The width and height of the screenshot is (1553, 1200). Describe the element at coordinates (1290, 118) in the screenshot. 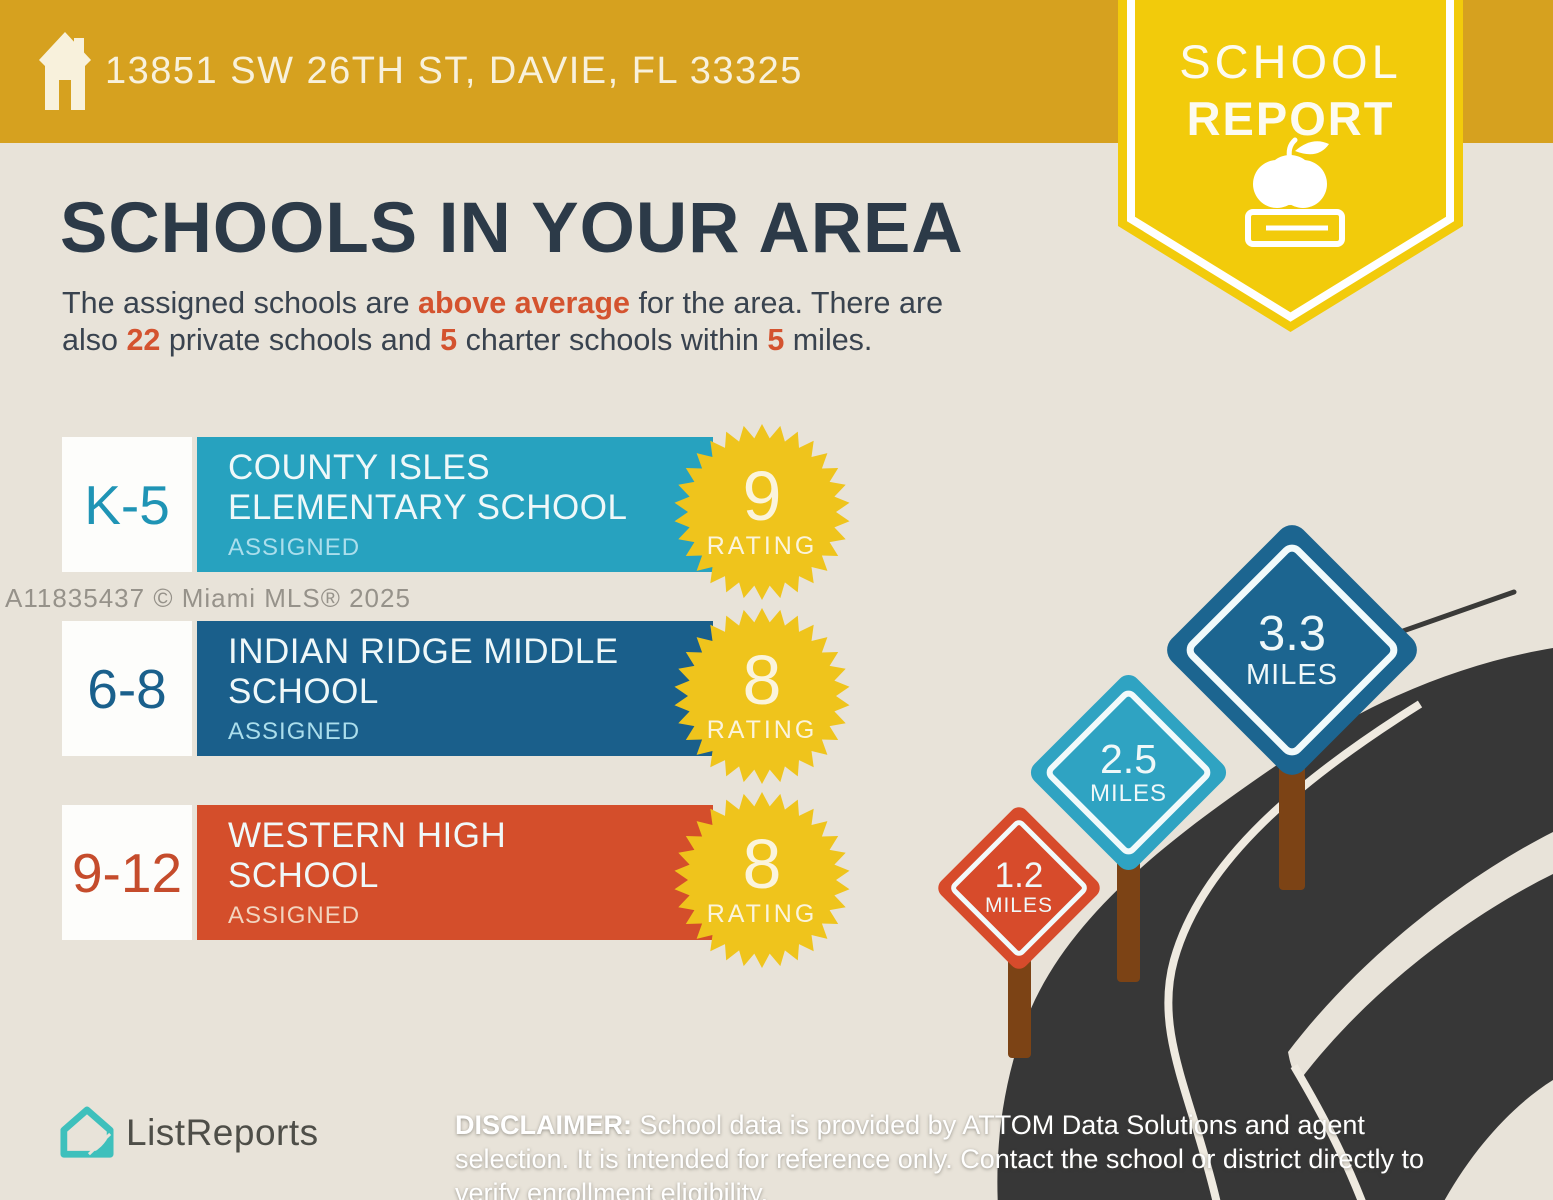

I see `badge-title-line2: REPORT` at that location.